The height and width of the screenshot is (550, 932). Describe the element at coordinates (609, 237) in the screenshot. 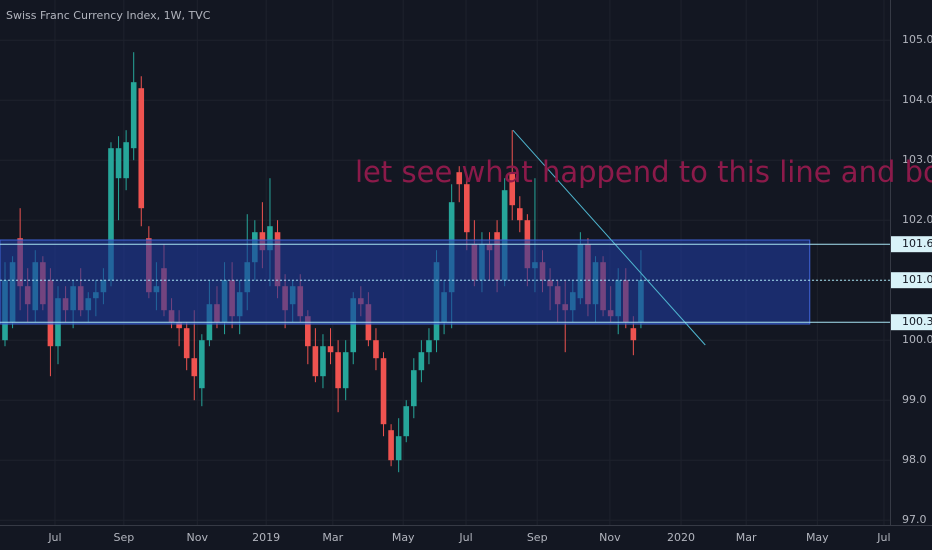

I see `trend-line` at that location.